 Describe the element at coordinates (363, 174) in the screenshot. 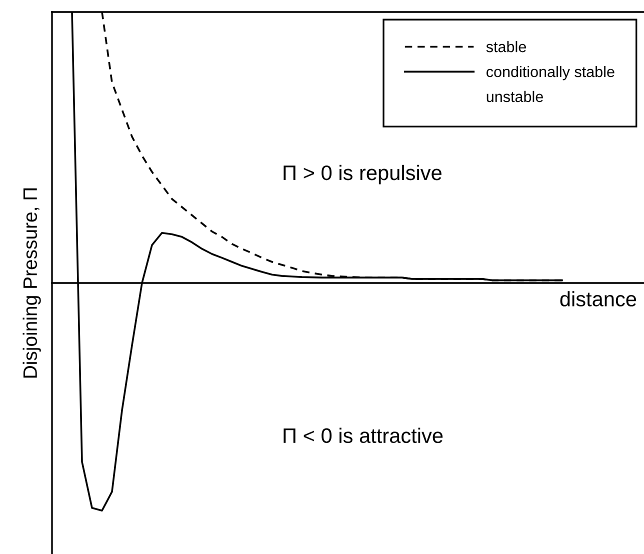

I see `annotation: Π > 0 is repulsive` at that location.